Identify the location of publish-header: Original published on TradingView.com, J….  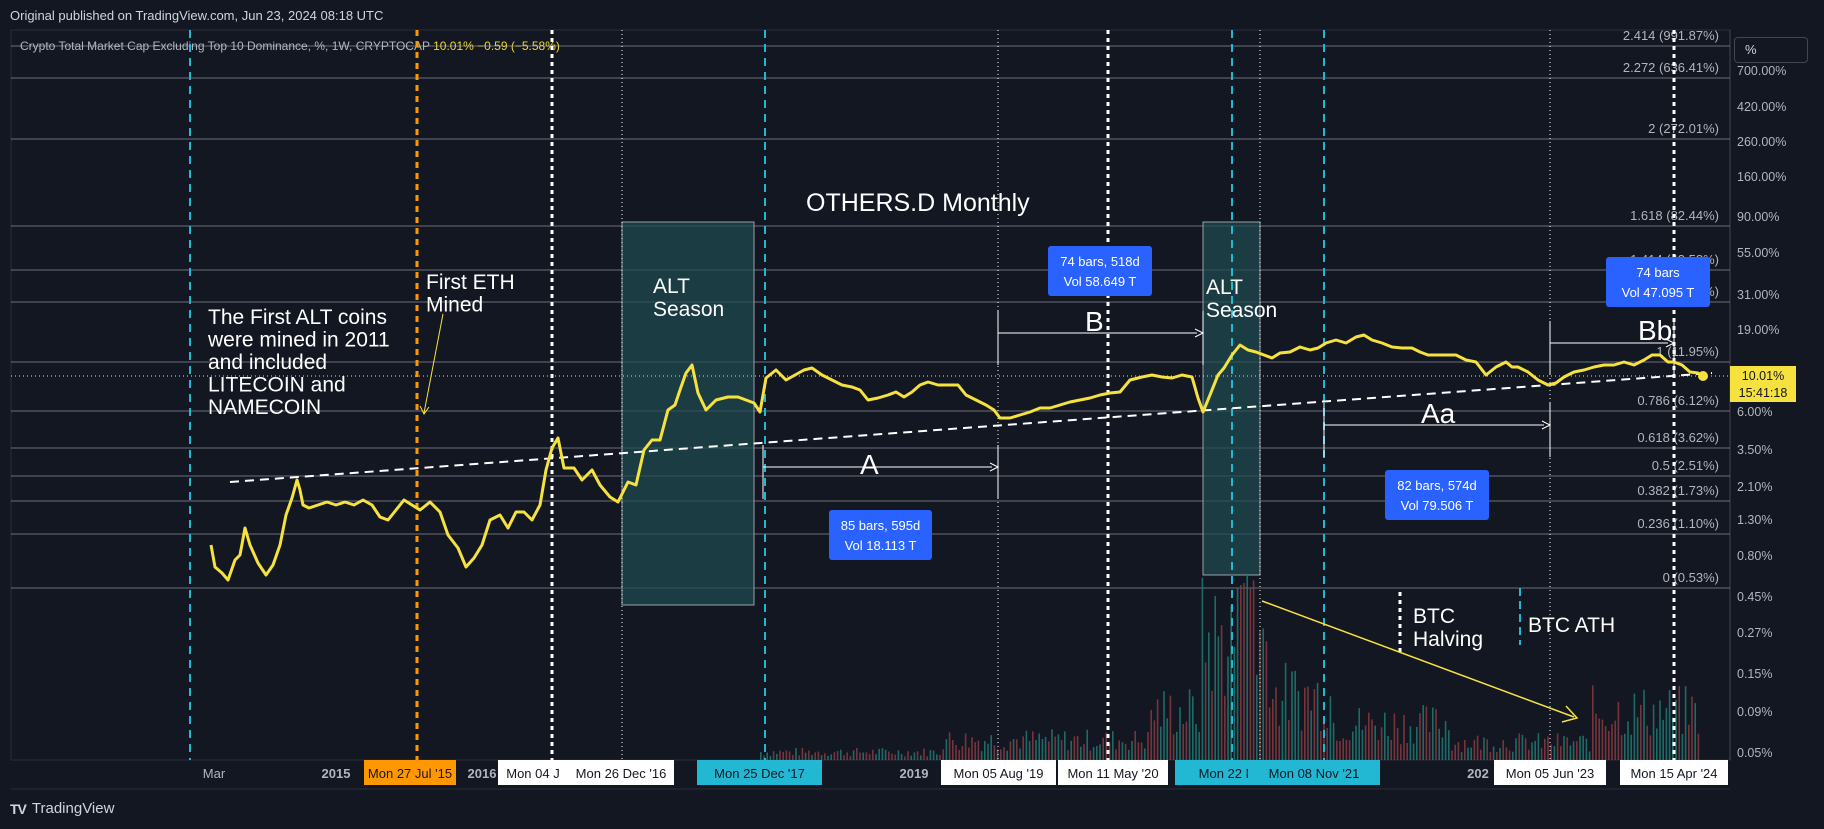
(197, 15).